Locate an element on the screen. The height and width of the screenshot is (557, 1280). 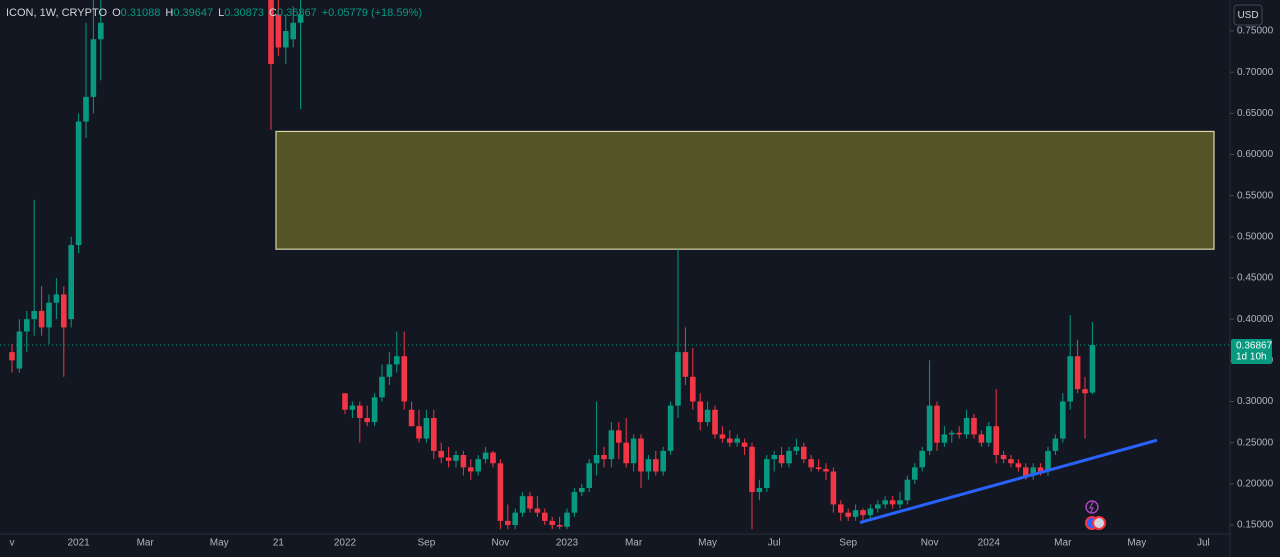
event-icon is located at coordinates (1092, 507).